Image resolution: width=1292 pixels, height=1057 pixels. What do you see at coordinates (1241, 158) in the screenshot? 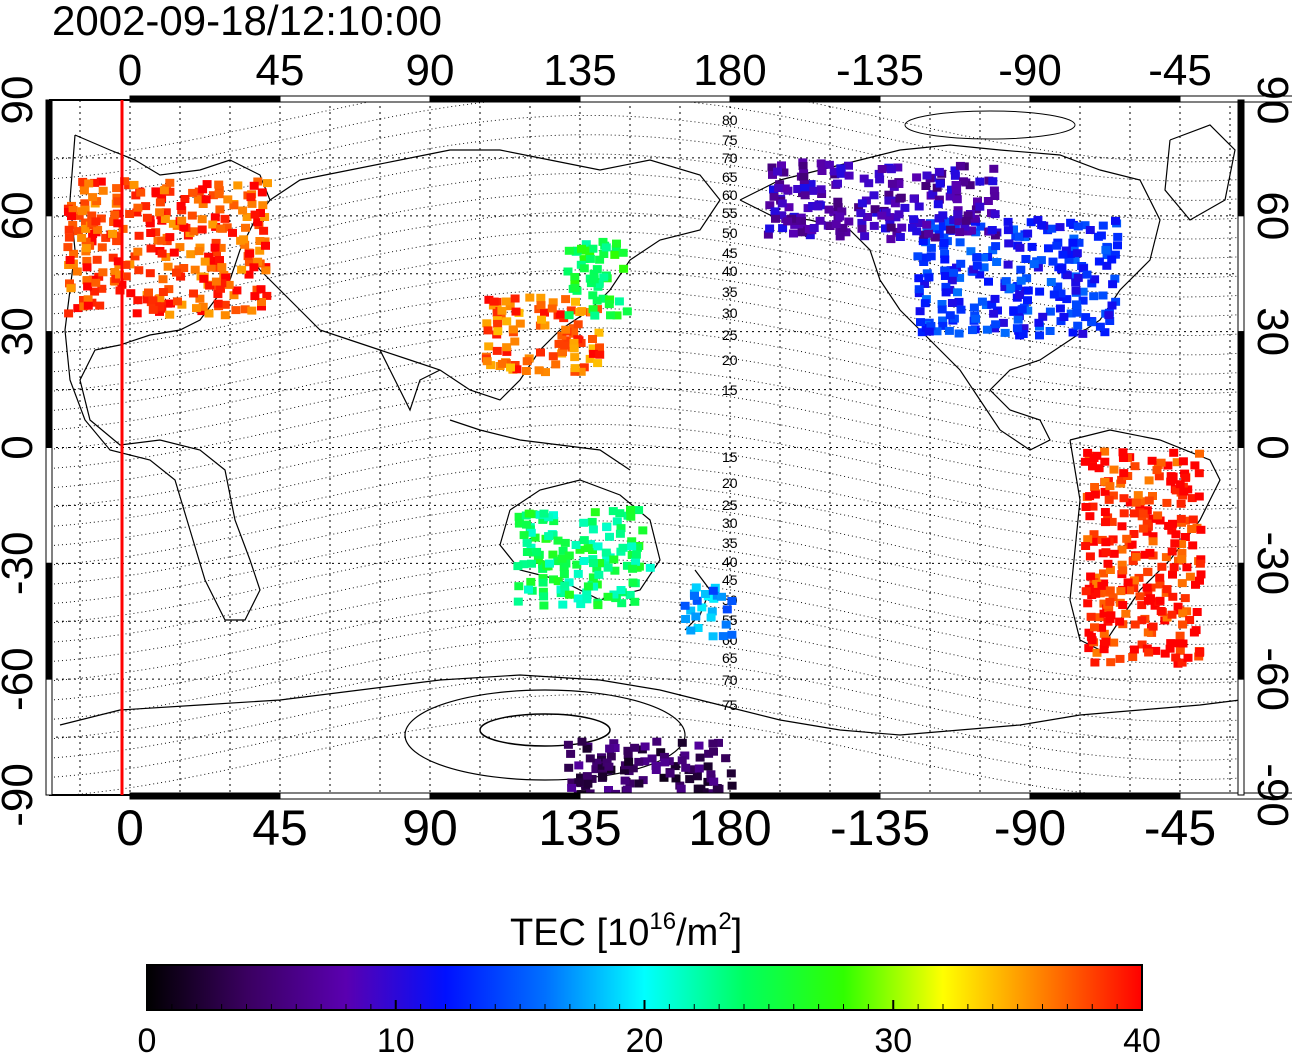
I see `right-frame-segment` at bounding box center [1241, 158].